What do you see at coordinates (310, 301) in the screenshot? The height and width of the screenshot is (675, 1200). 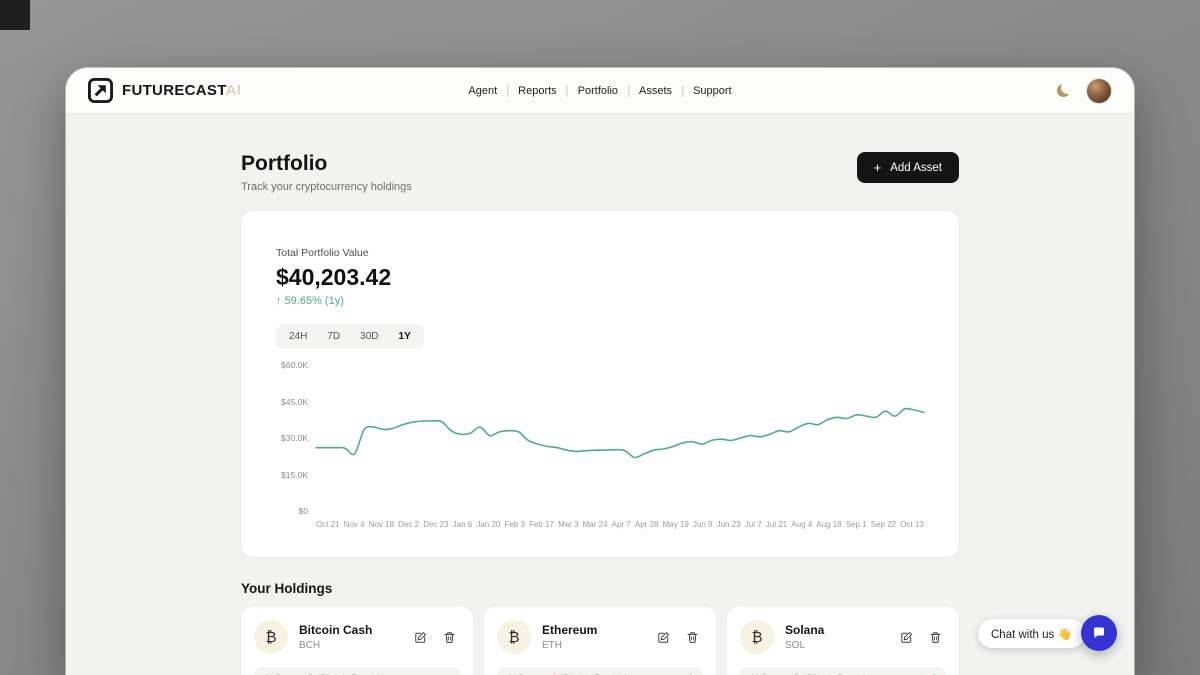 I see `portfolio-change: ↑ 59.65% (1y)` at bounding box center [310, 301].